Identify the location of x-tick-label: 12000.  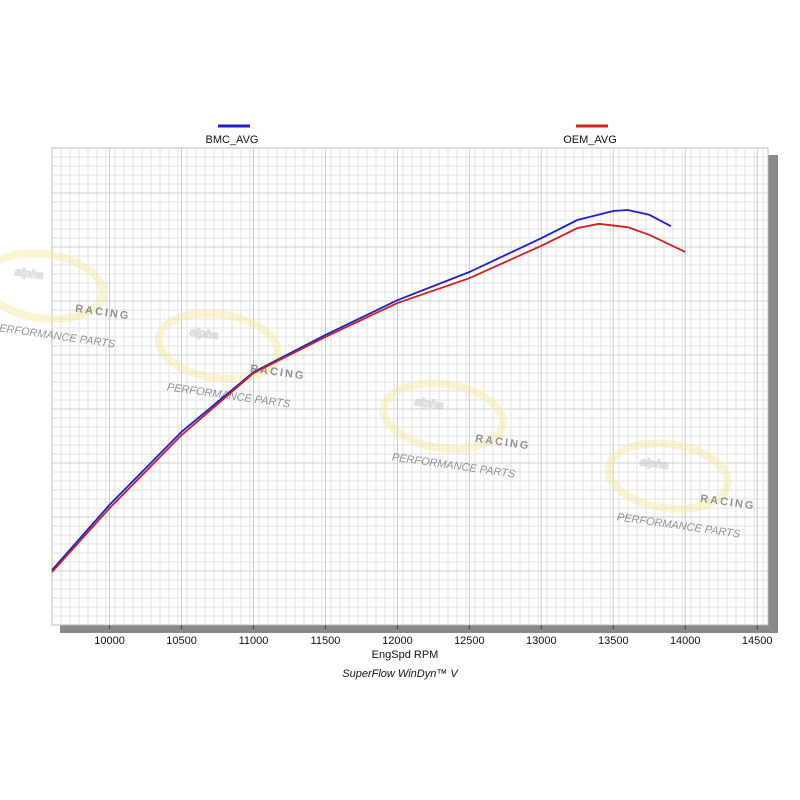
(397, 641).